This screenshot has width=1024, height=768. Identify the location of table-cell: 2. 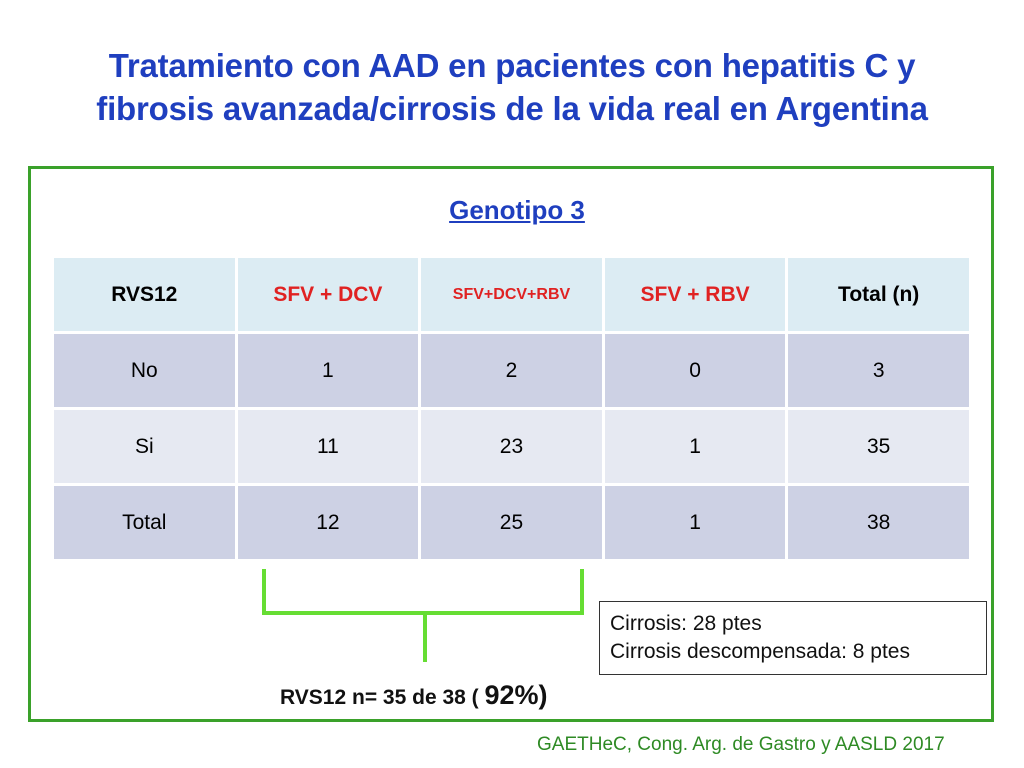
(511, 370).